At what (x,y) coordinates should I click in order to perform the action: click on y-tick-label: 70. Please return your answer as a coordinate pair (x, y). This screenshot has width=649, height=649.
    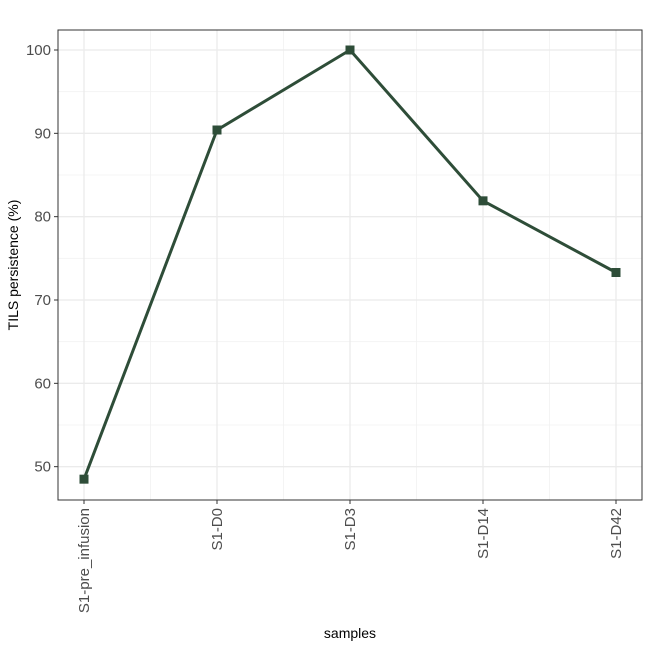
    Looking at the image, I should click on (42, 300).